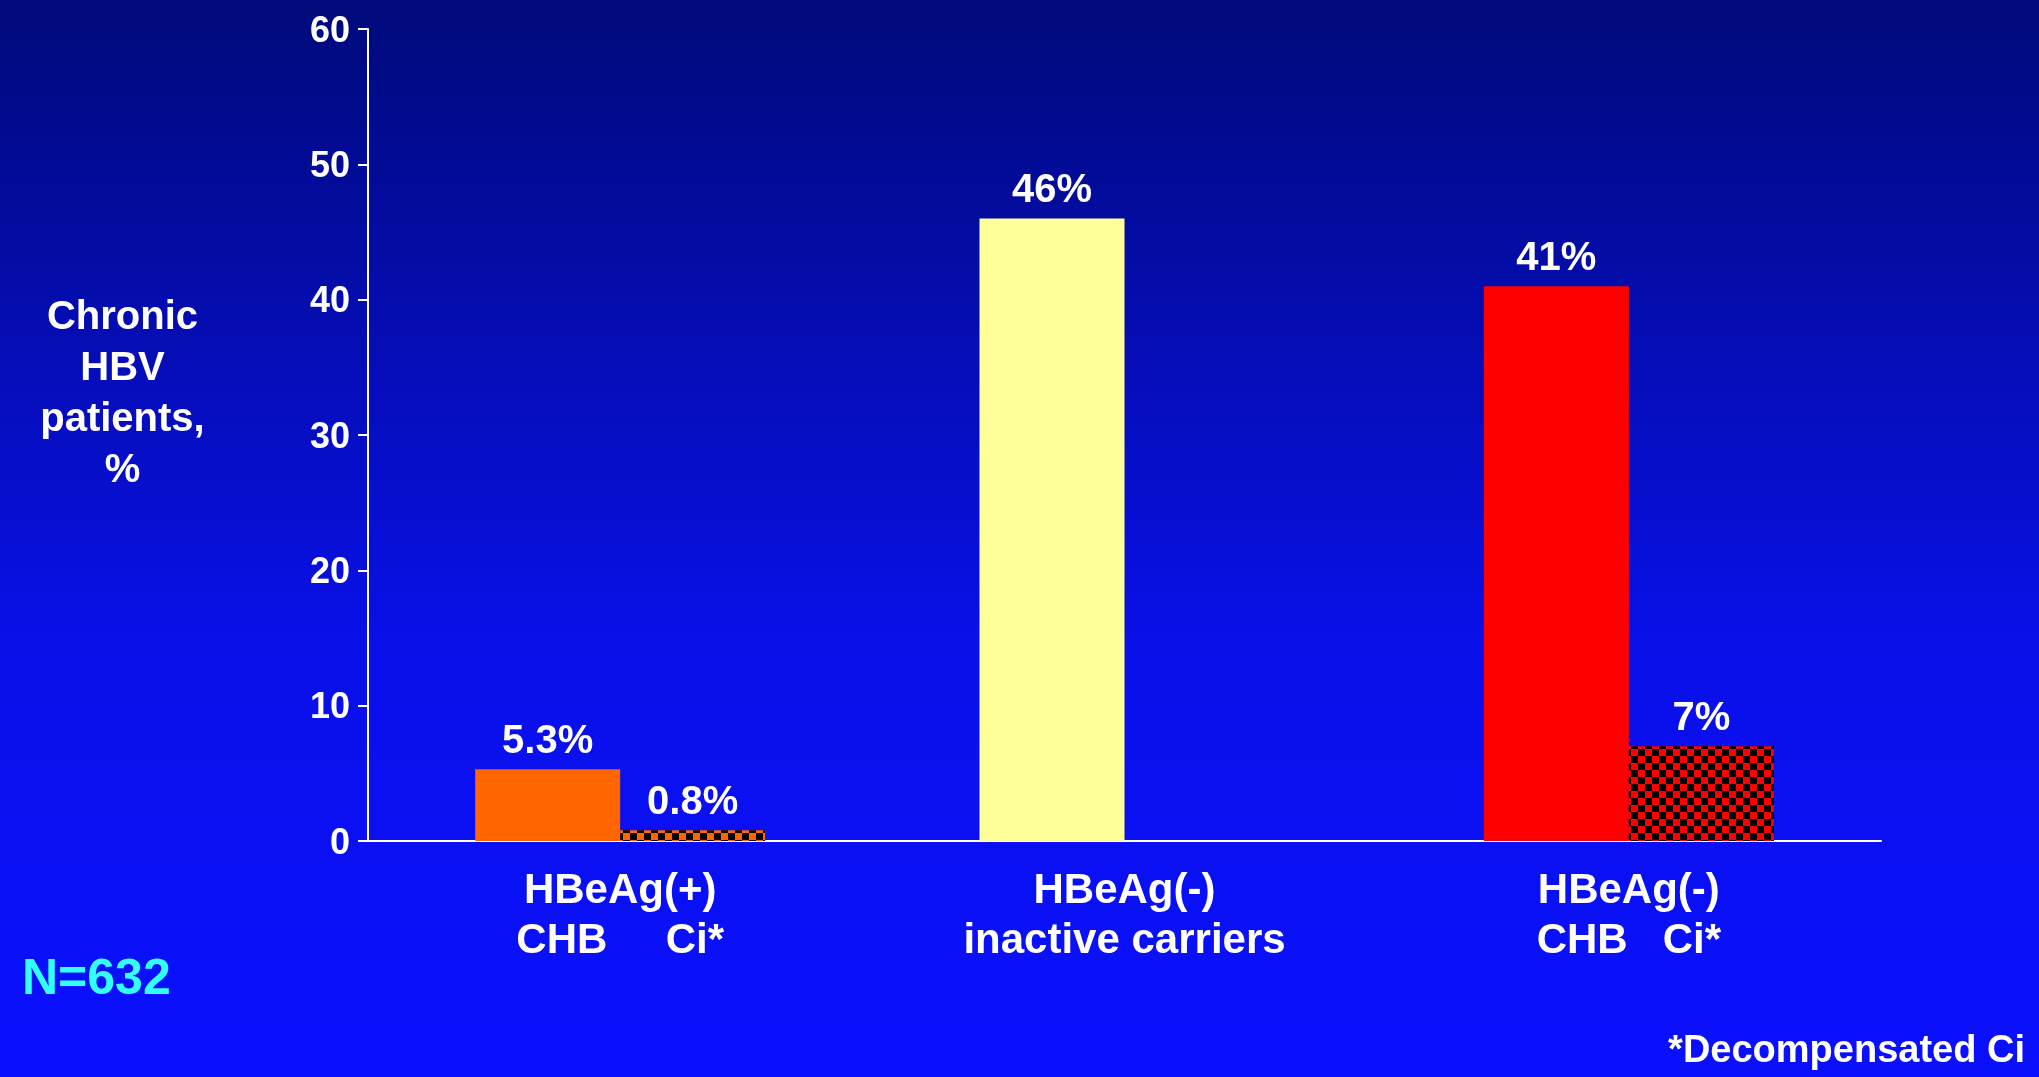  Describe the element at coordinates (96, 977) in the screenshot. I see `text: N=632` at that location.